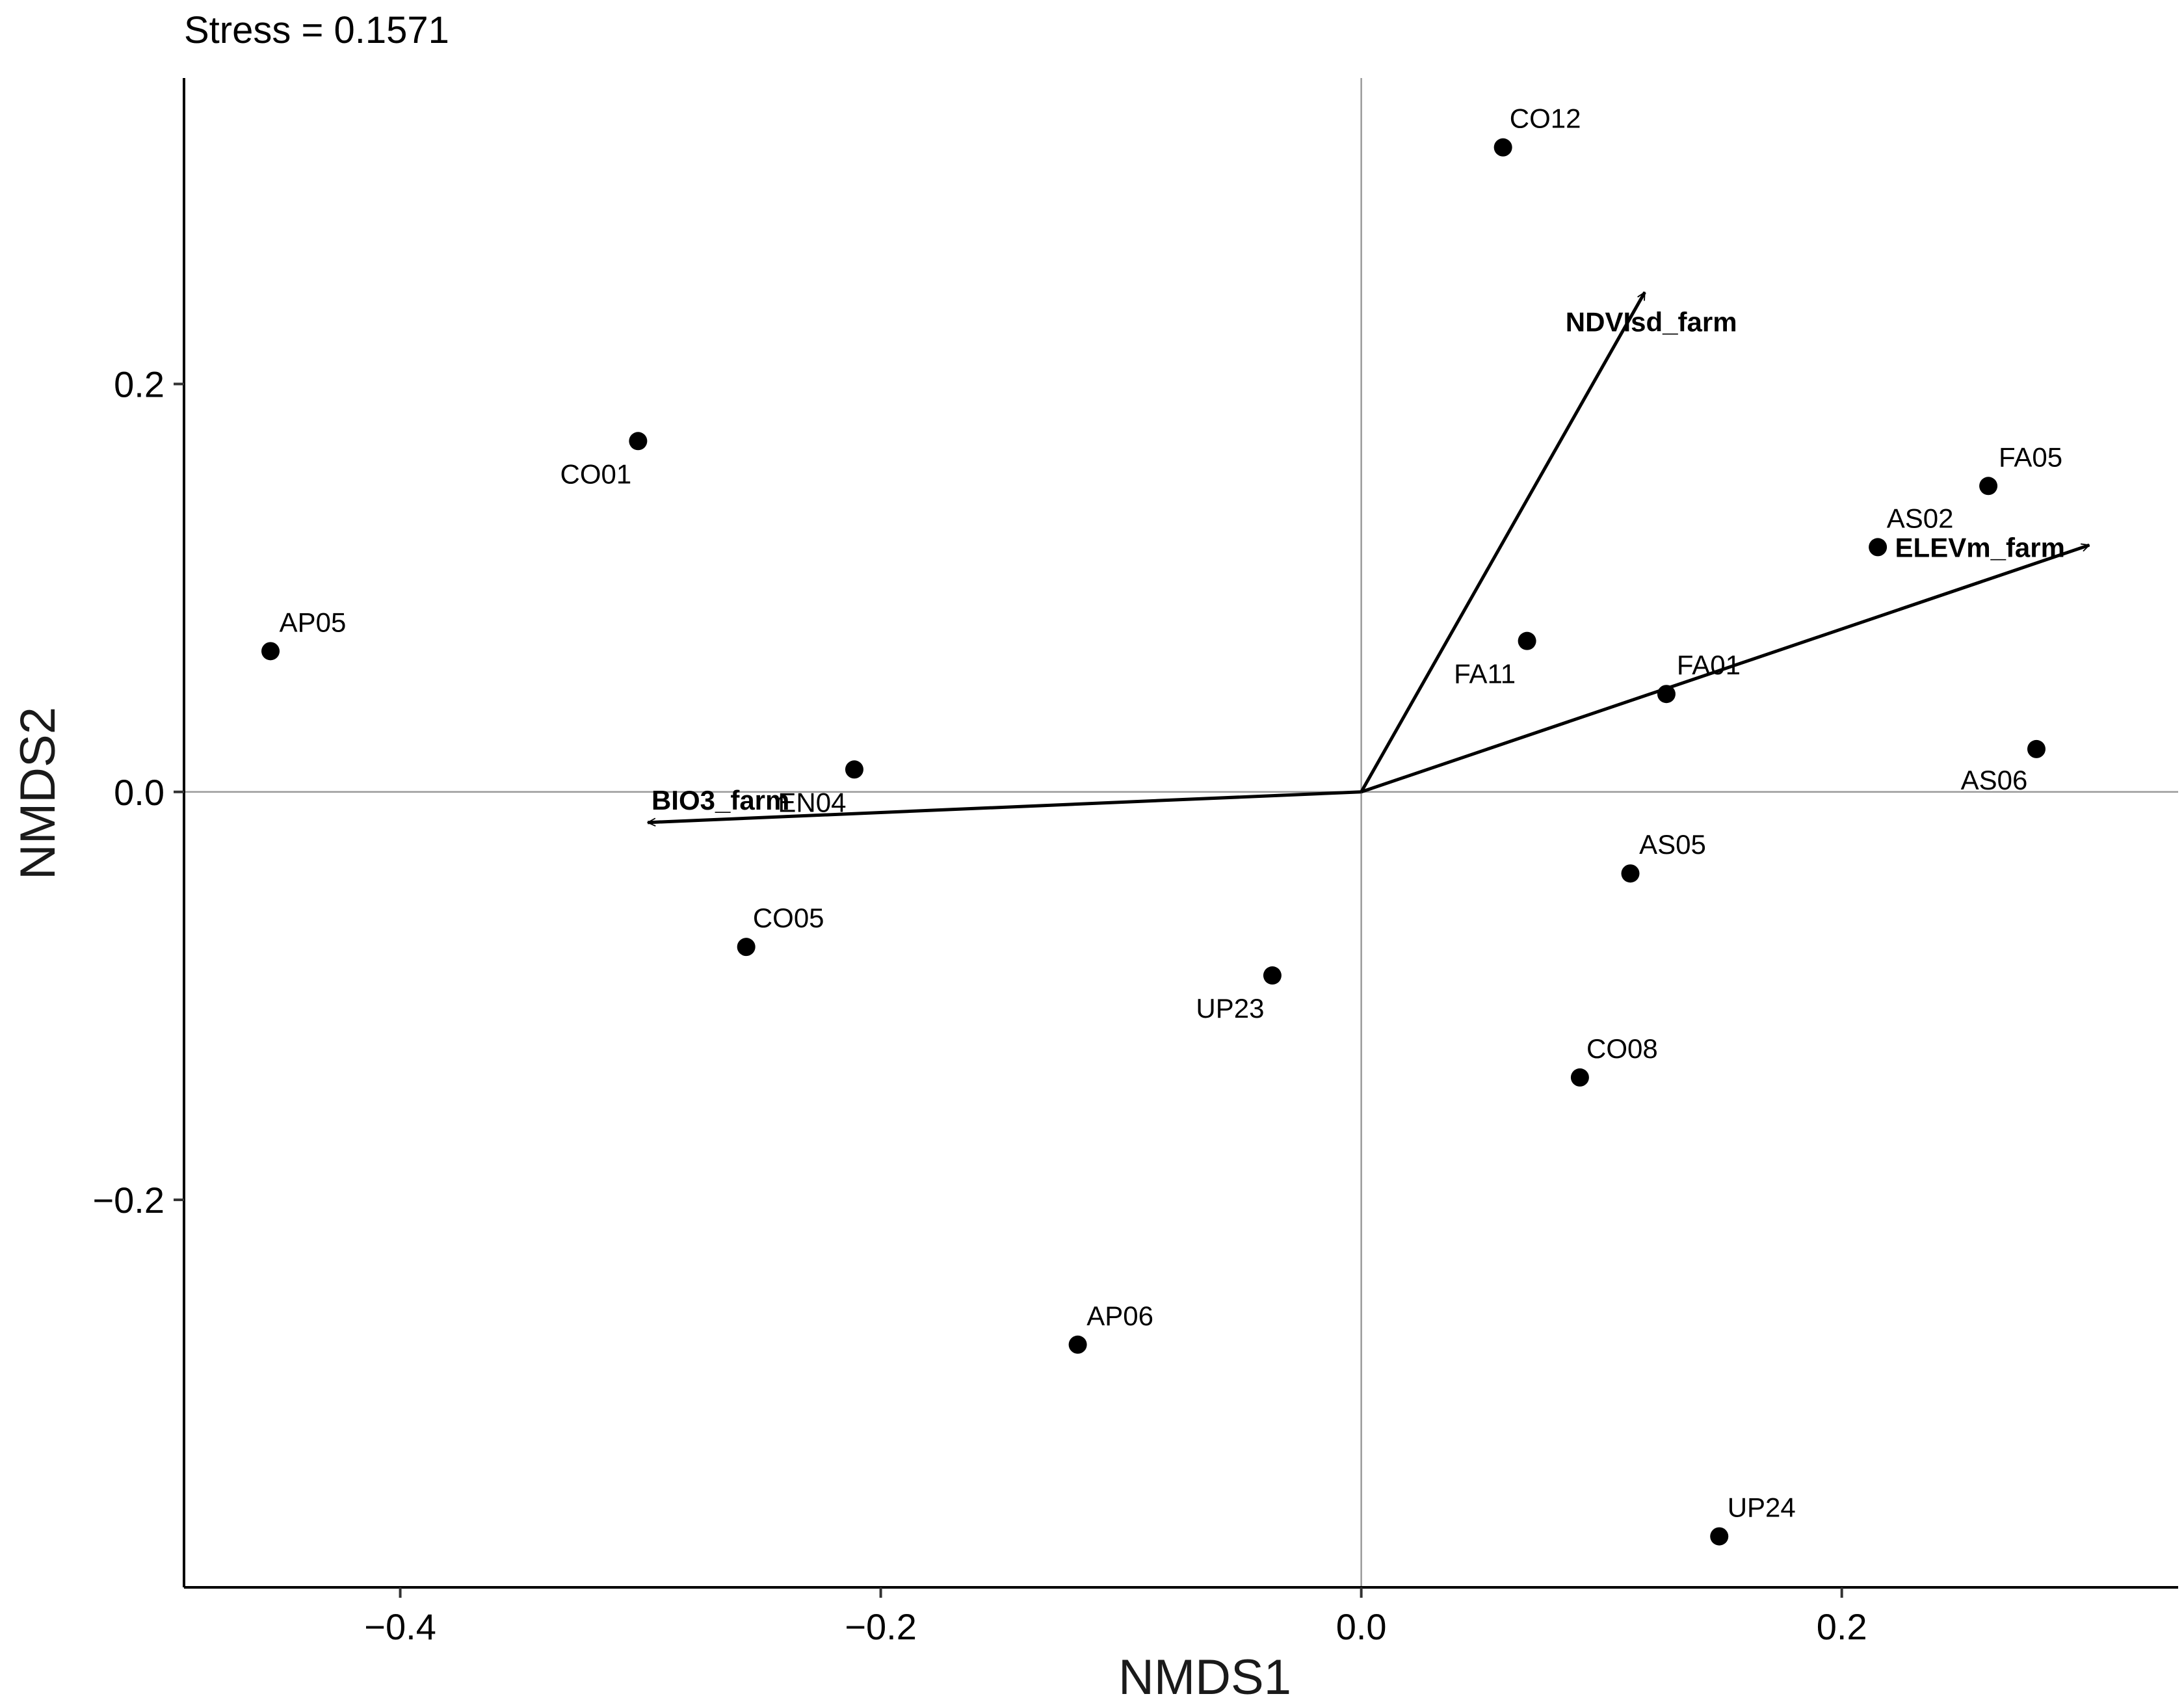  I want to click on y-axis-ticks: −0.2 0.0 0.2, so click(138, 792).